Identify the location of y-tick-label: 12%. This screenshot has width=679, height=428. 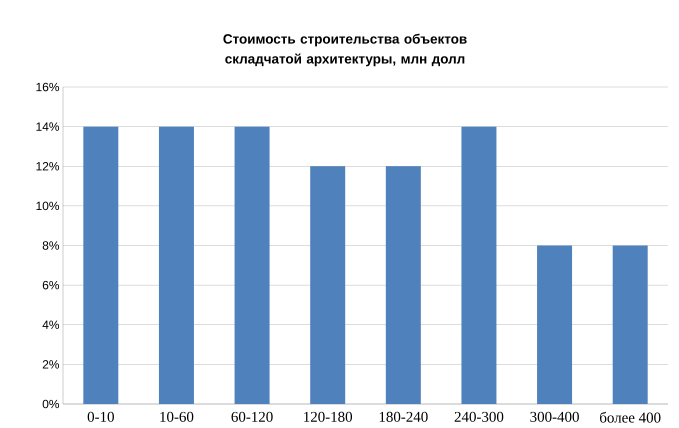
(48, 166).